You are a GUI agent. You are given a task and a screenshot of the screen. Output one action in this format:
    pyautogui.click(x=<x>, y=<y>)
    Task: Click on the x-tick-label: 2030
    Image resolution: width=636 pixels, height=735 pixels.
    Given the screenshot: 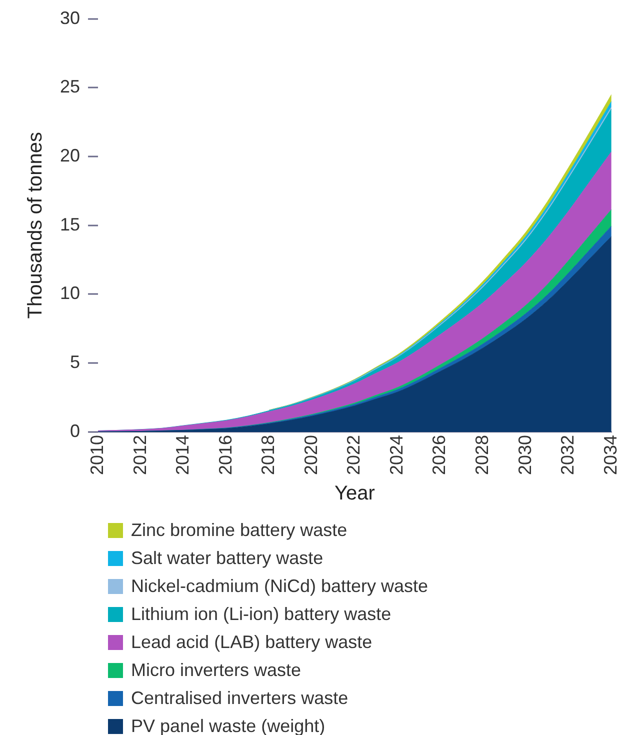 What is the action you would take?
    pyautogui.click(x=524, y=455)
    